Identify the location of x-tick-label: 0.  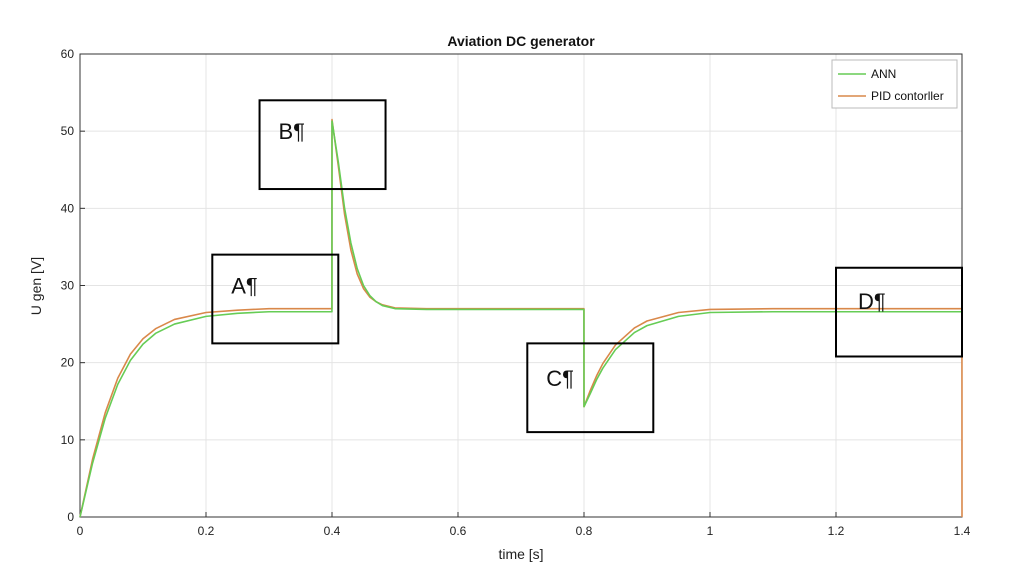
(80, 531).